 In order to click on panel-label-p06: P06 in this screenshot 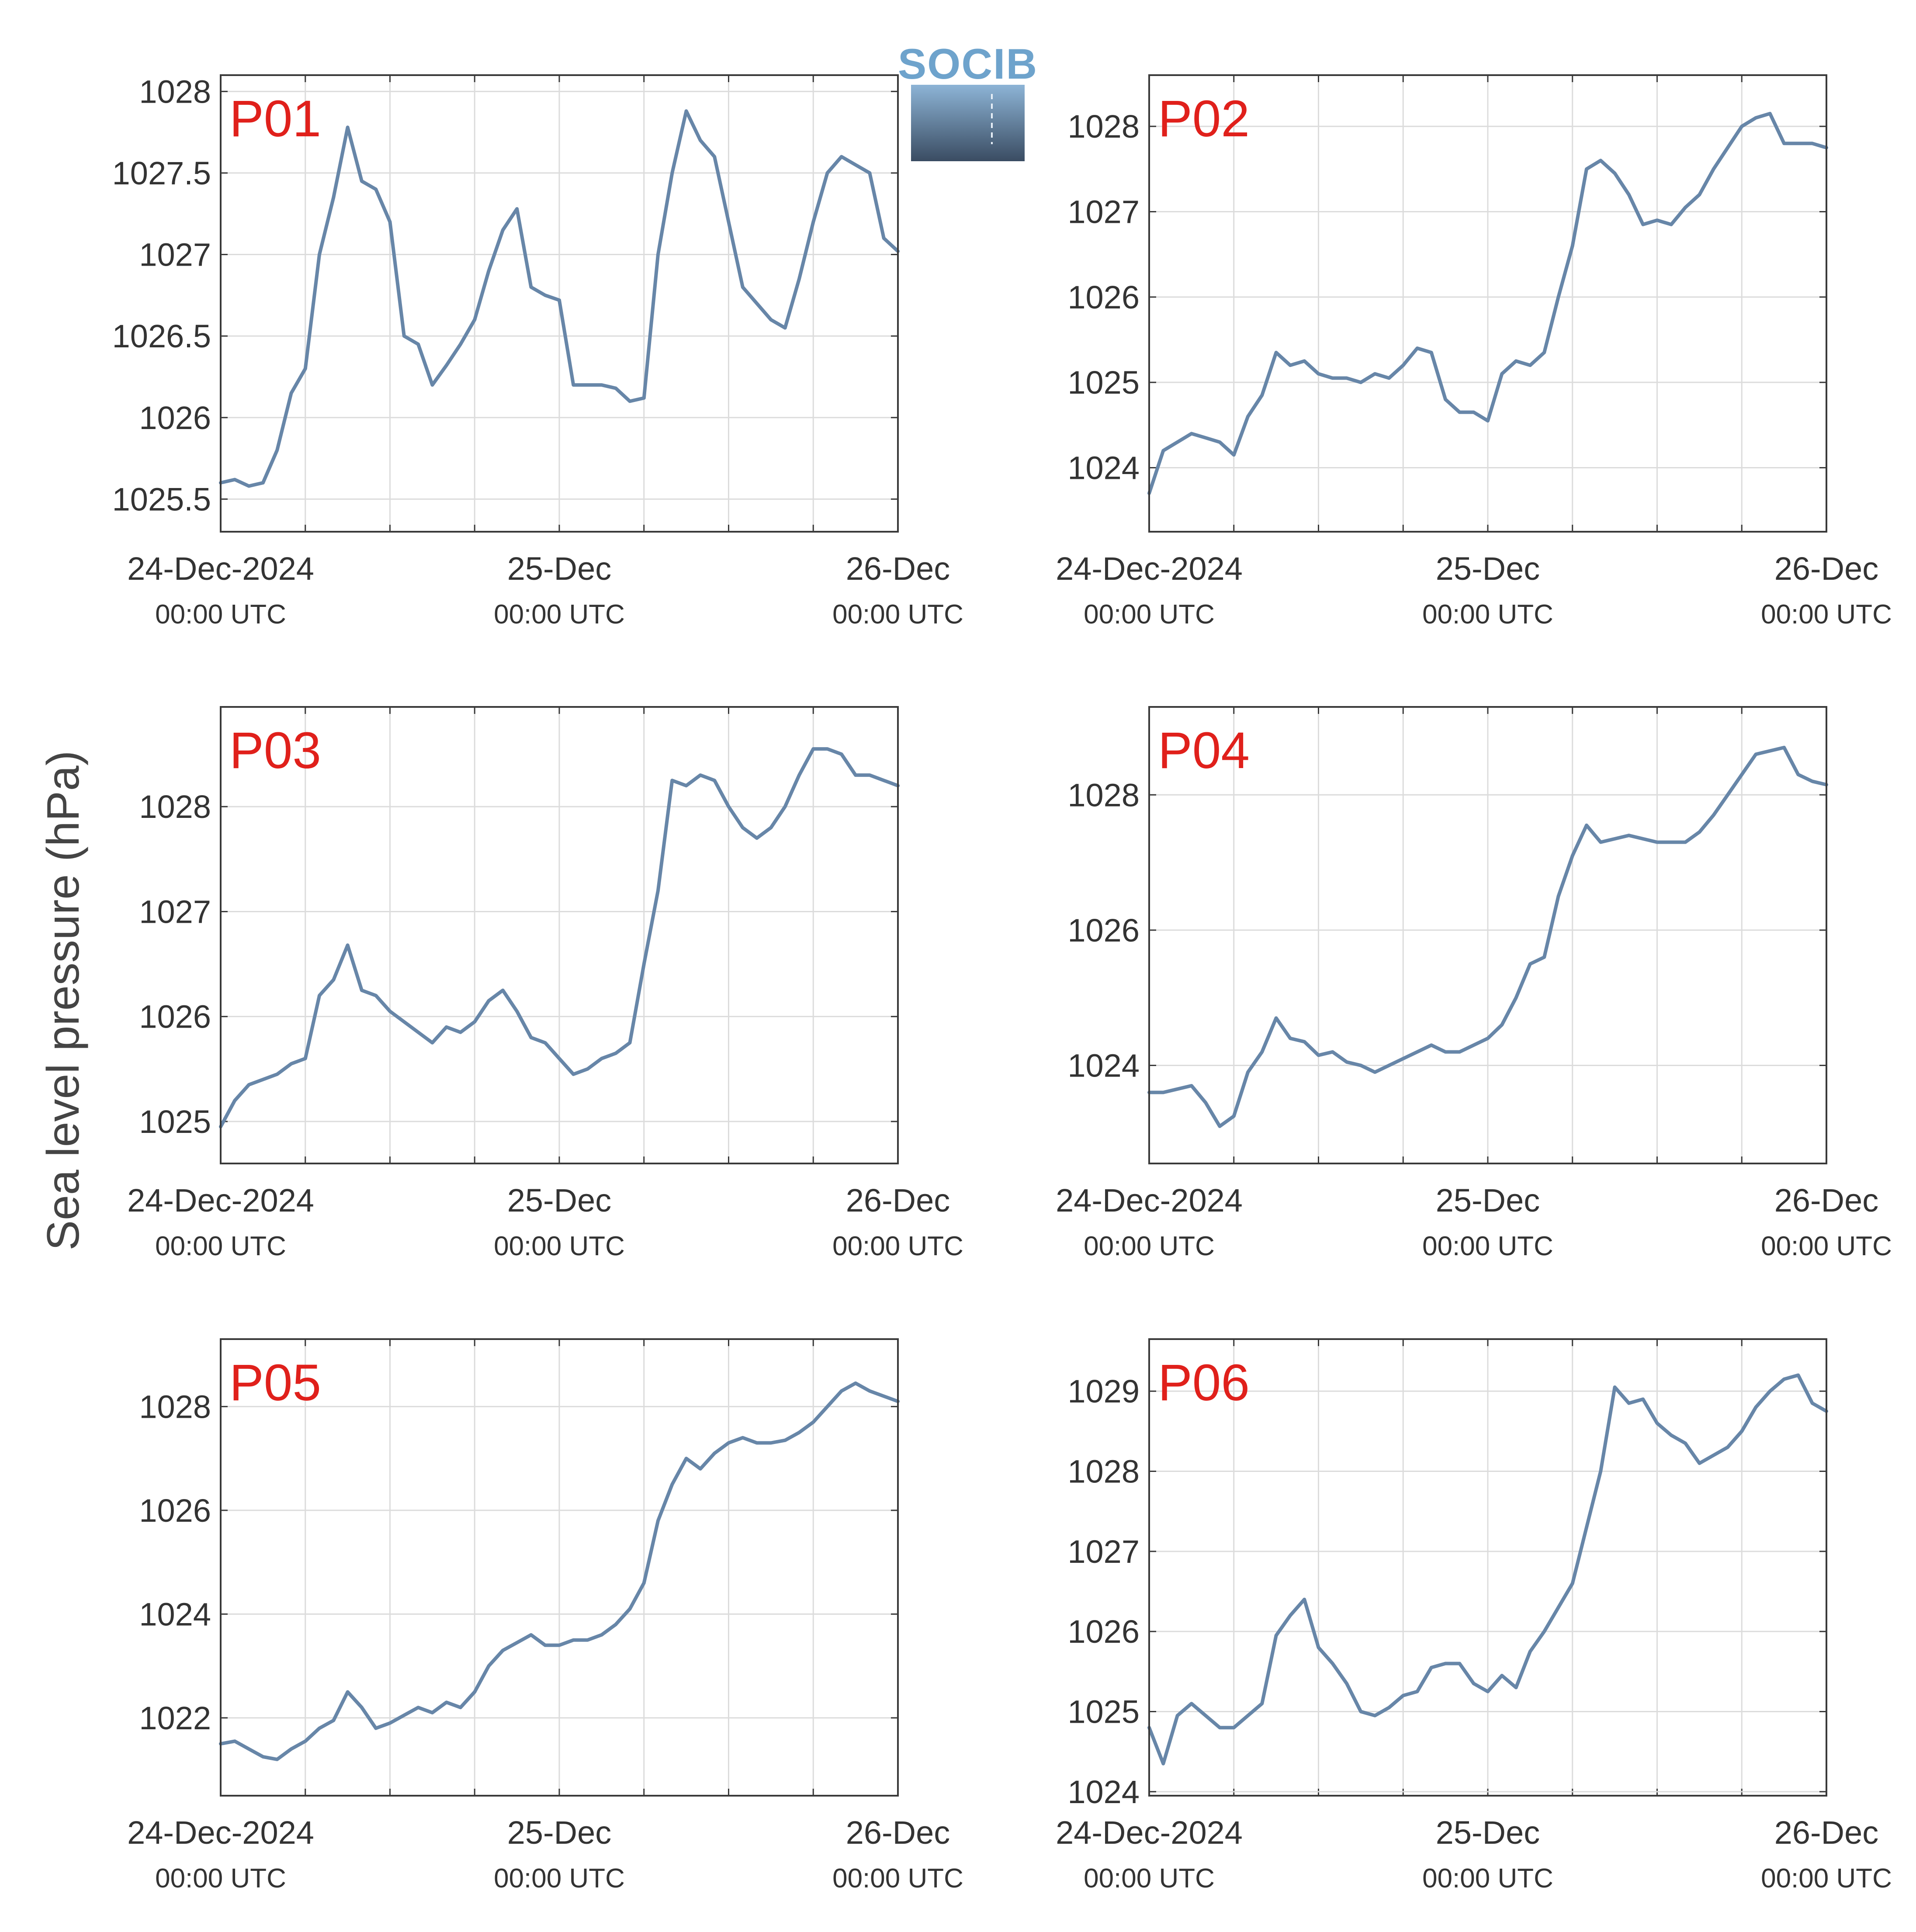, I will do `click(1204, 1383)`.